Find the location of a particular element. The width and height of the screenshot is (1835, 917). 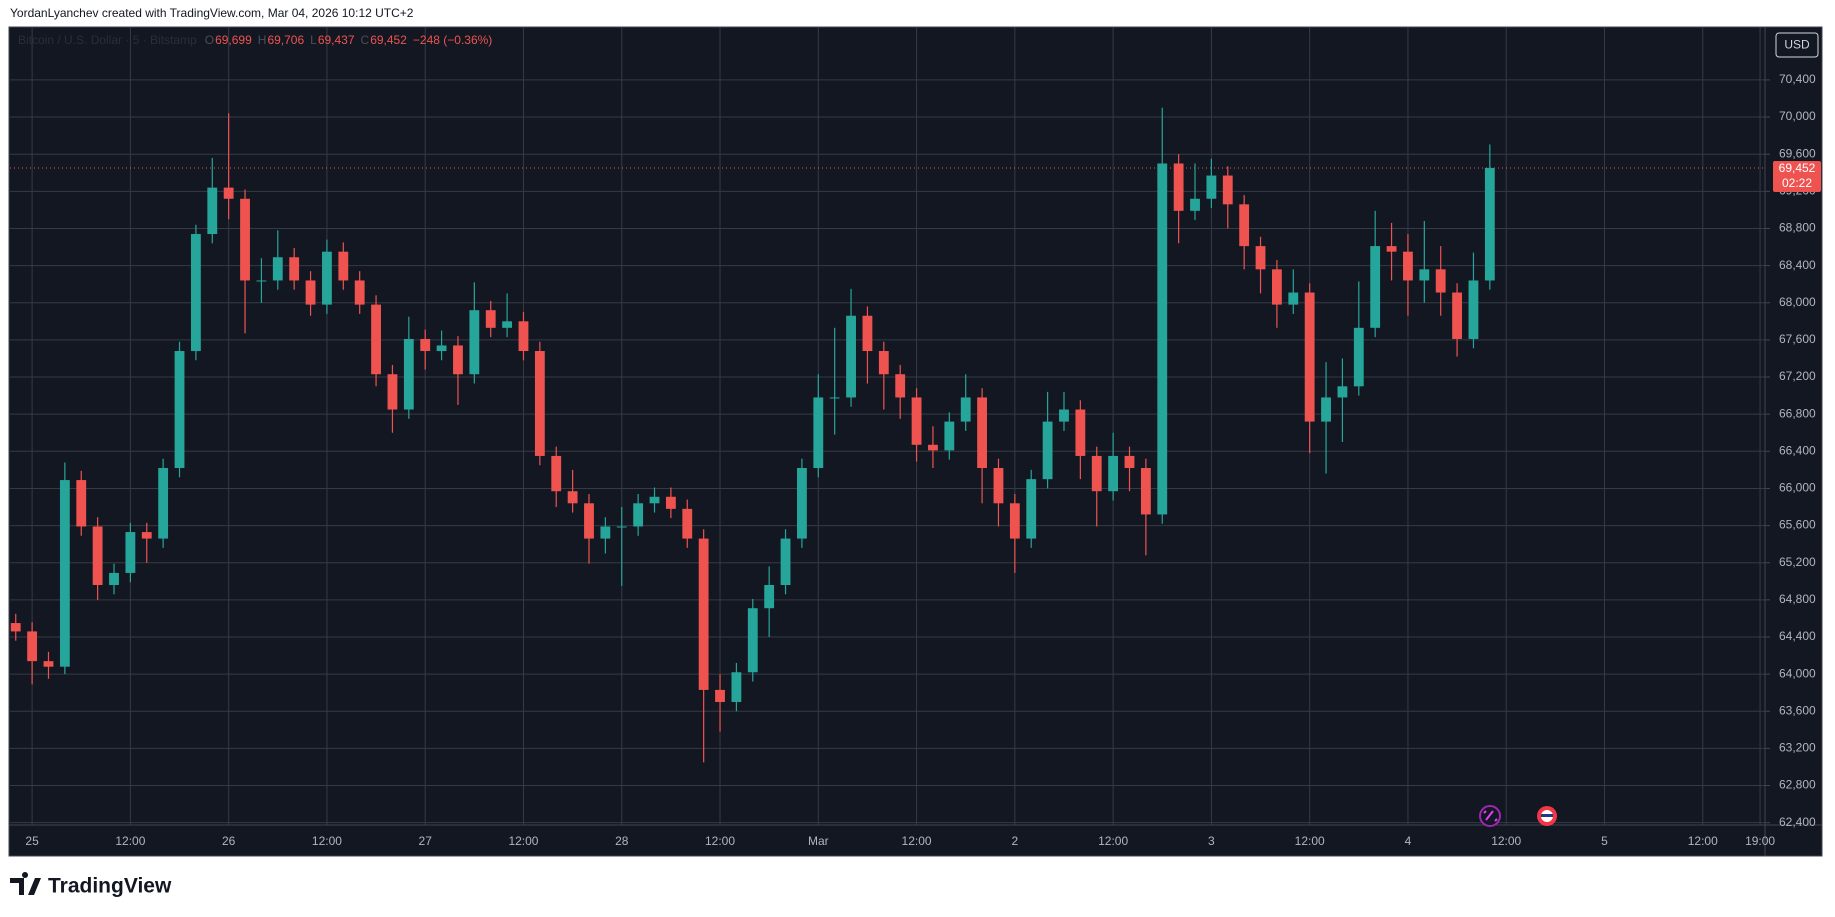

y-tick-label: 70,000 is located at coordinates (1797, 116).